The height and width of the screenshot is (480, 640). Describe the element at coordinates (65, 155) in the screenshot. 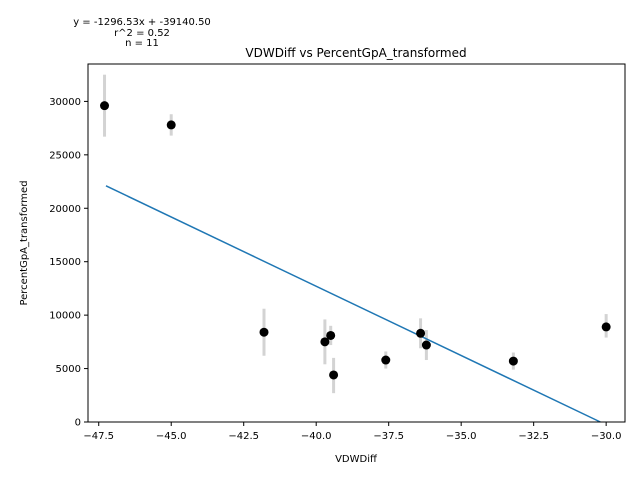

I see `y-tick-label-5: 25000` at that location.